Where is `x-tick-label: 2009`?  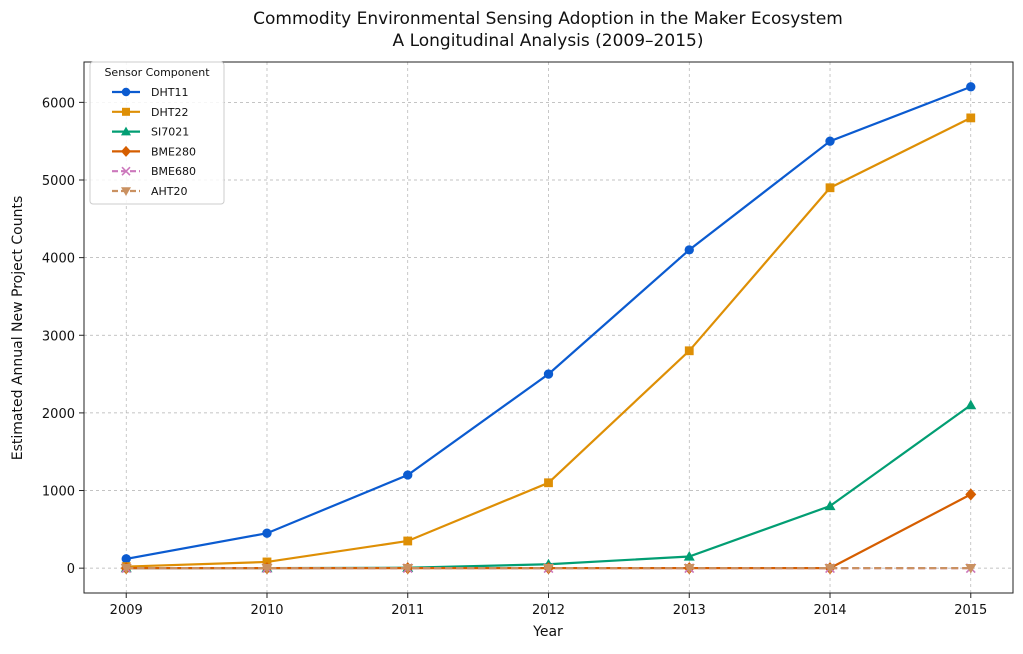
x-tick-label: 2009 is located at coordinates (126, 610).